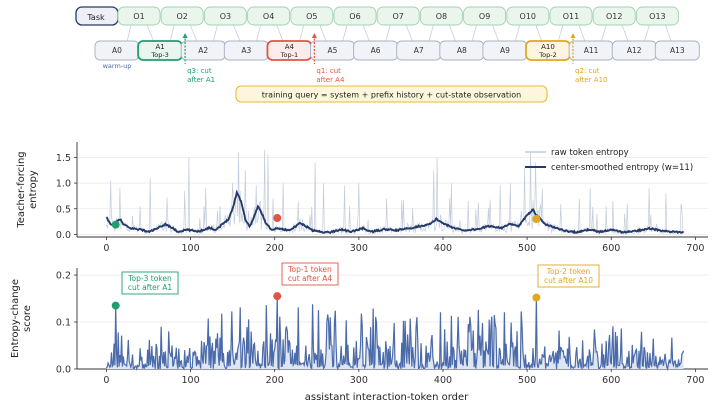 The width and height of the screenshot is (714, 406). Describe the element at coordinates (21, 189) in the screenshot. I see `y-axis-label-line: Teacher-forcing` at that location.